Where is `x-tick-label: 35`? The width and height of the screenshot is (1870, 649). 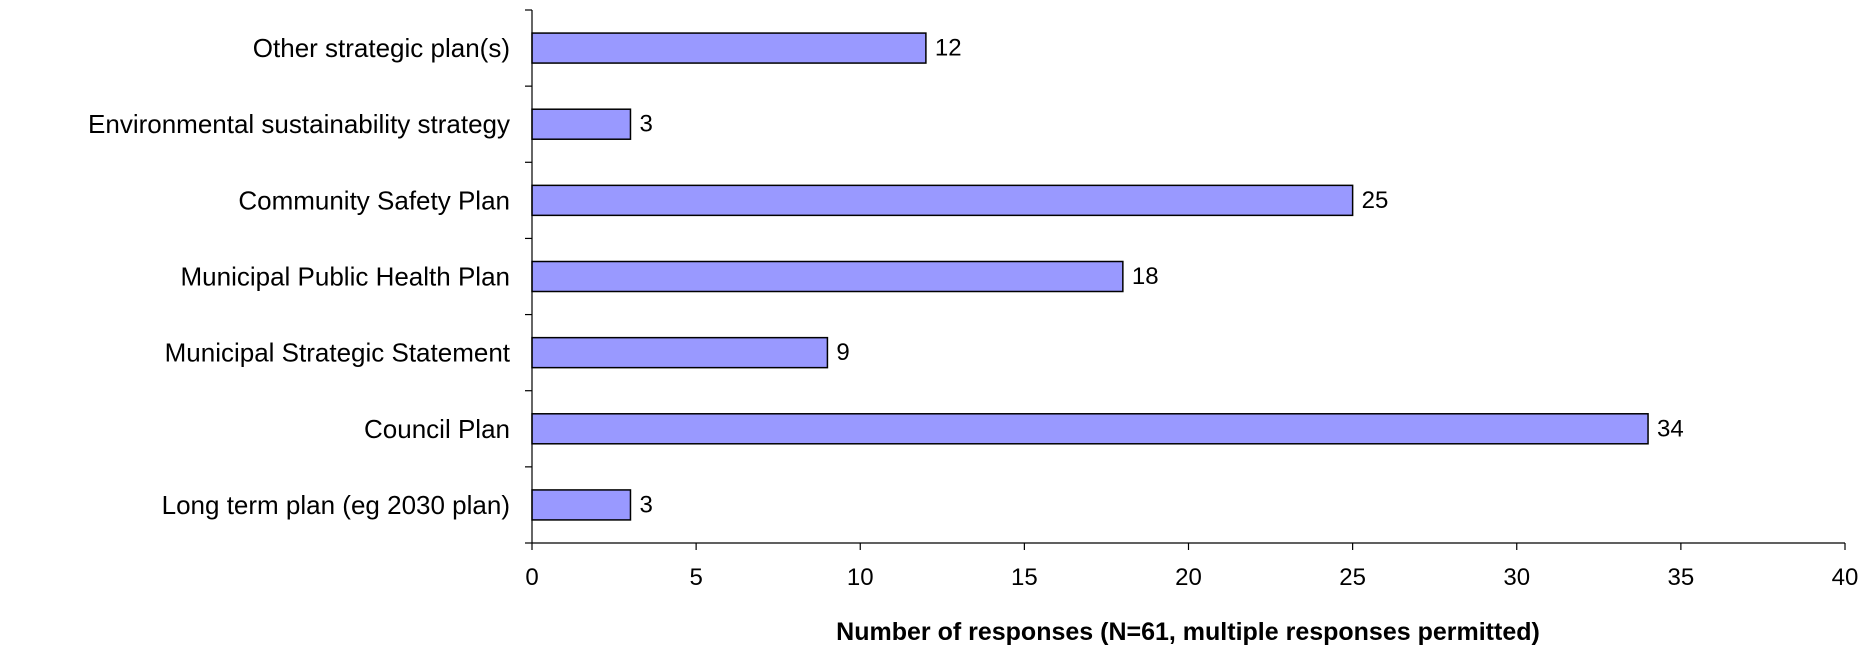
x-tick-label: 35 is located at coordinates (1681, 577).